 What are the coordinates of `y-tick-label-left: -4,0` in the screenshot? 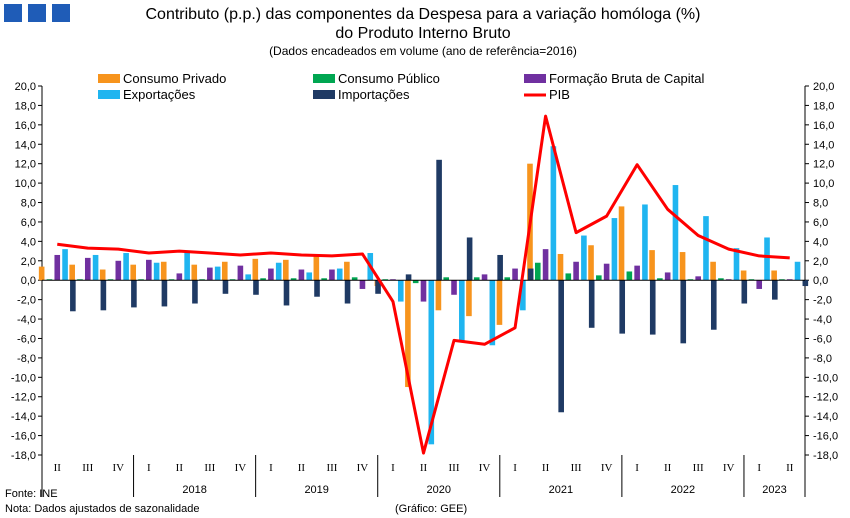 It's located at (26, 320).